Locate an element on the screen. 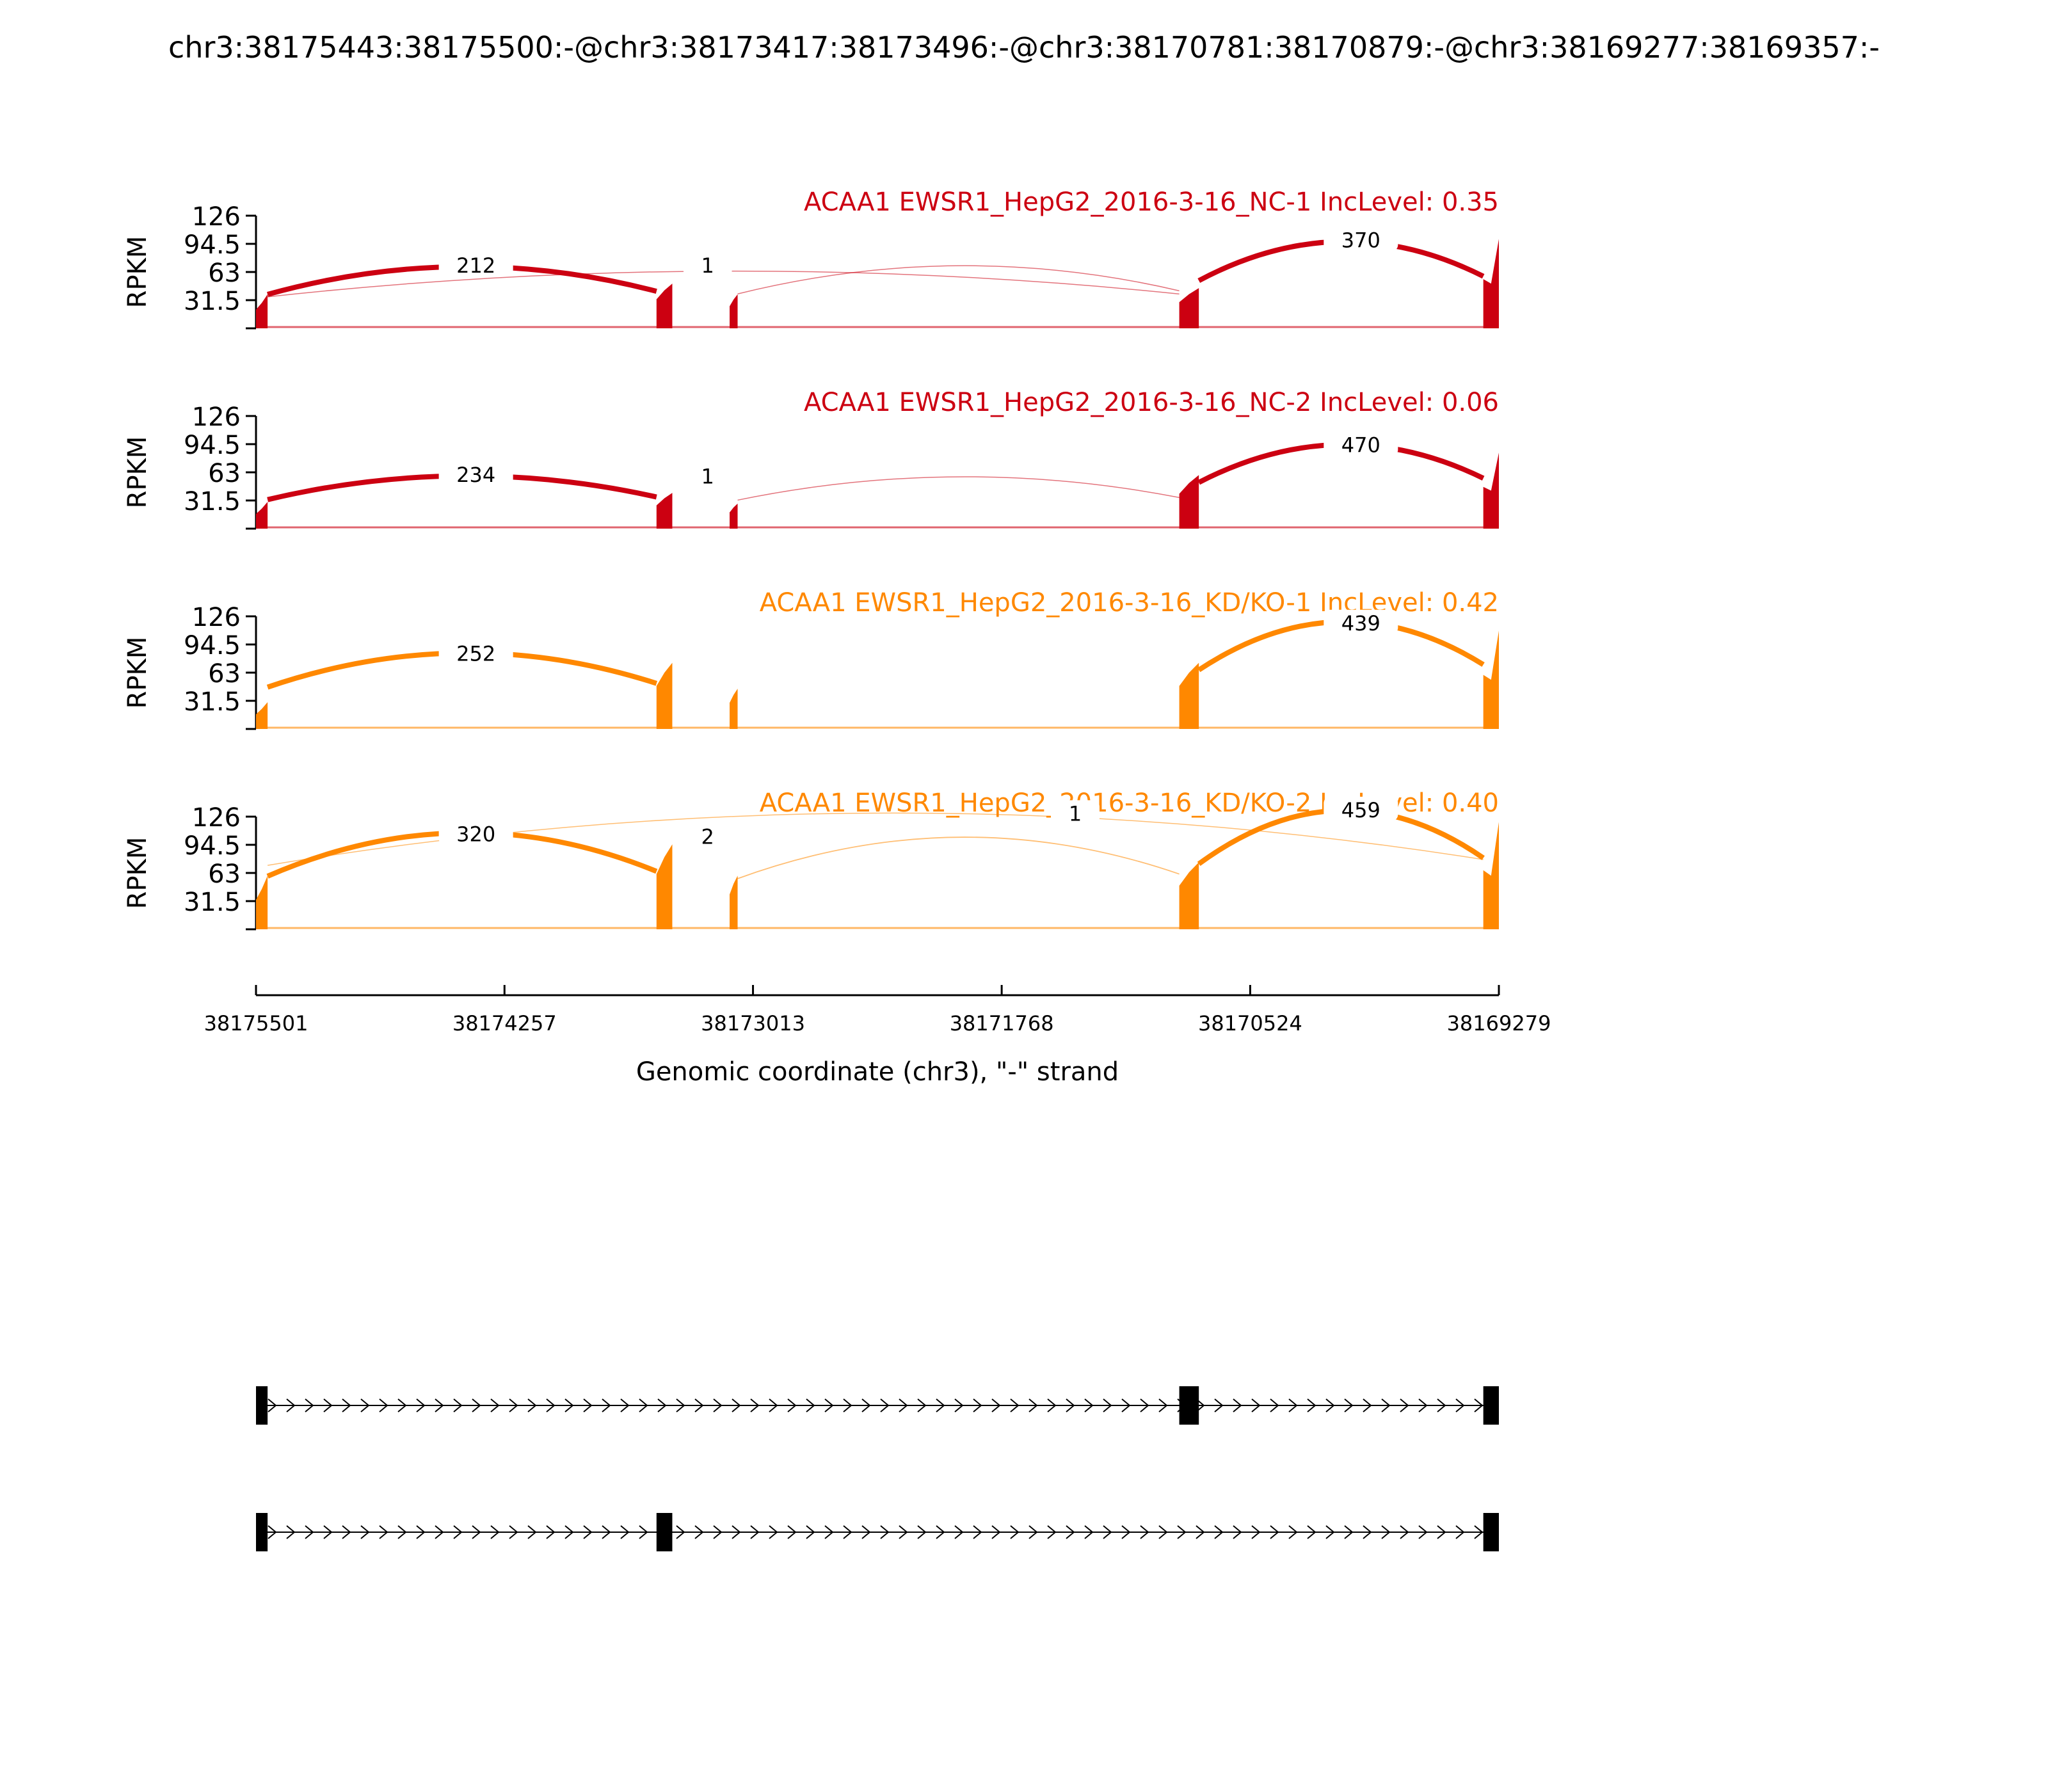 The width and height of the screenshot is (2048, 1792). junction-label: 2 is located at coordinates (707, 837).